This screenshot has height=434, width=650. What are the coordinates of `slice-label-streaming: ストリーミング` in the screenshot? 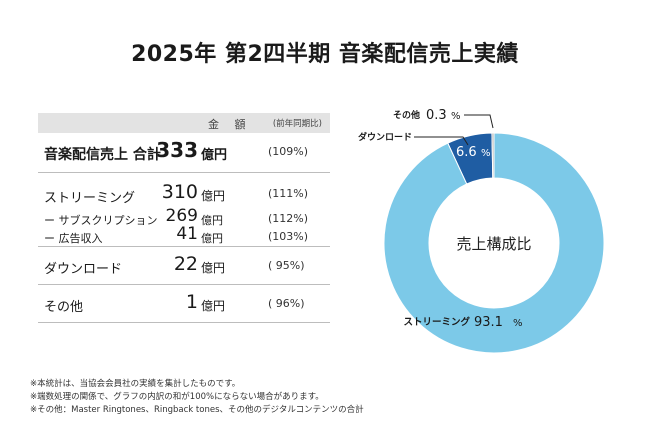 It's located at (436, 322).